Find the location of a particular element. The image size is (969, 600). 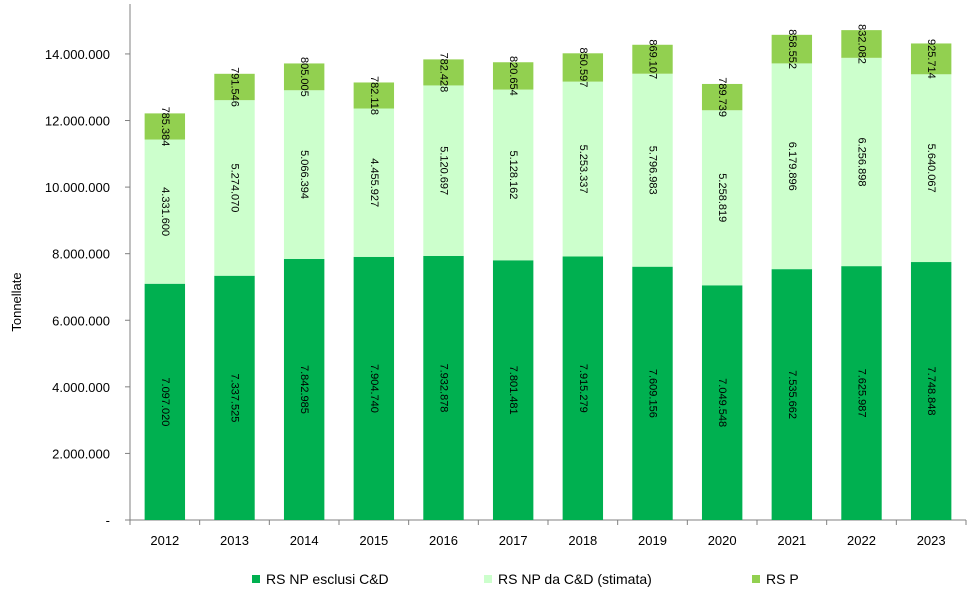

data-label: 5.258.819 is located at coordinates (722, 197).